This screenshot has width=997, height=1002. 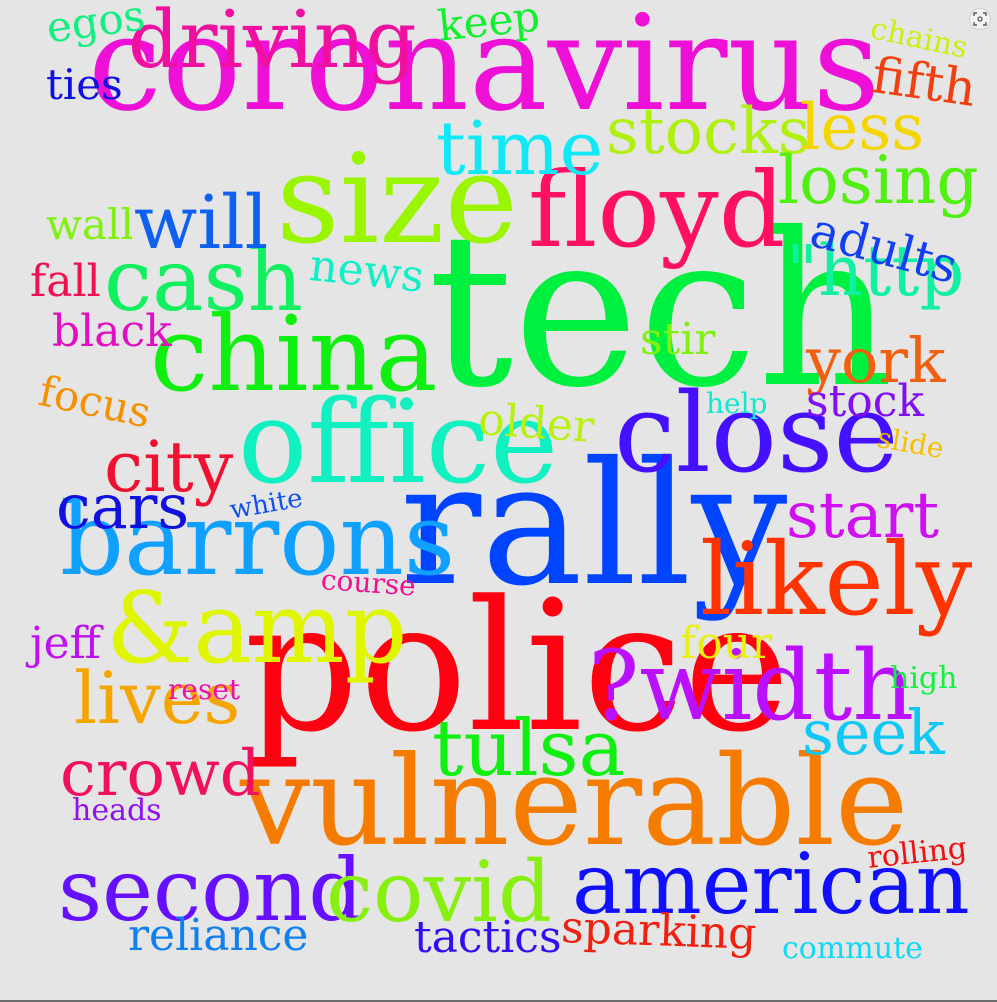 I want to click on word-start: start, so click(x=863, y=516).